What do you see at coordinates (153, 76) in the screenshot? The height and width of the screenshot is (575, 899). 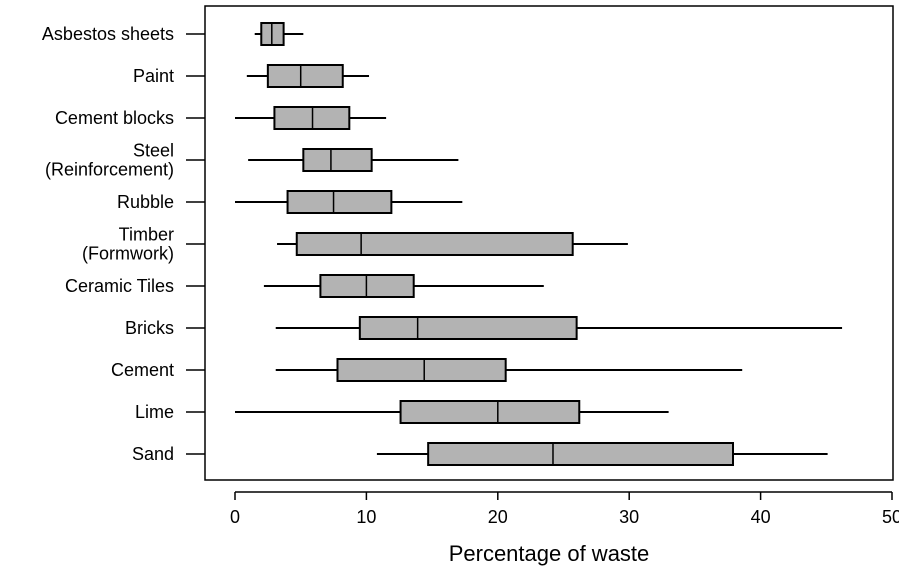 I see `category-label: Paint` at bounding box center [153, 76].